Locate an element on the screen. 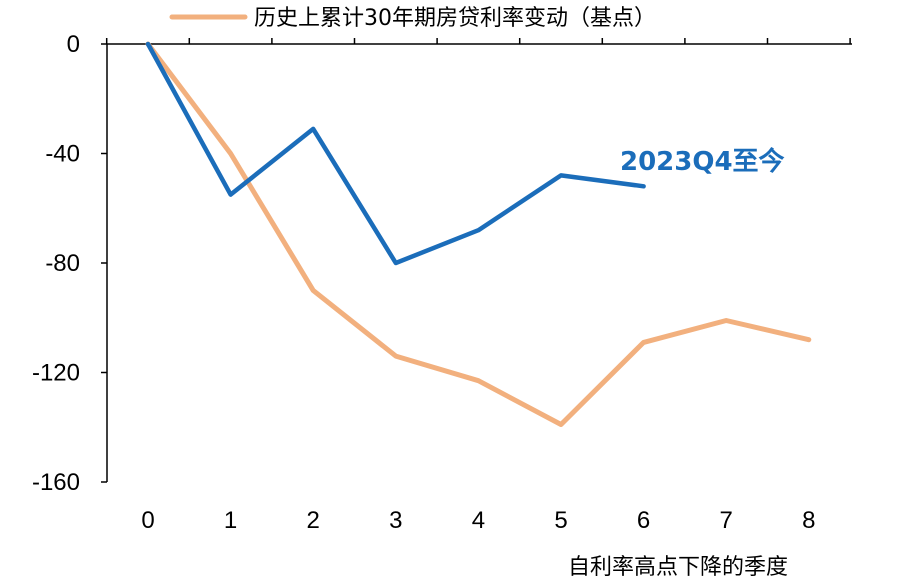 The width and height of the screenshot is (906, 587). x-tick-label: 5 is located at coordinates (560, 520).